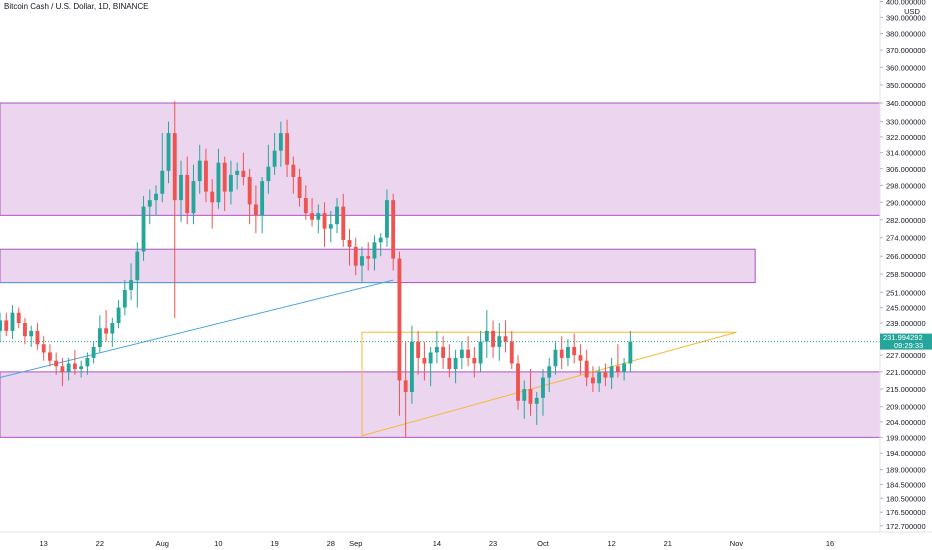 The width and height of the screenshot is (932, 550). What do you see at coordinates (830, 543) in the screenshot?
I see `x-tick-label: 16` at bounding box center [830, 543].